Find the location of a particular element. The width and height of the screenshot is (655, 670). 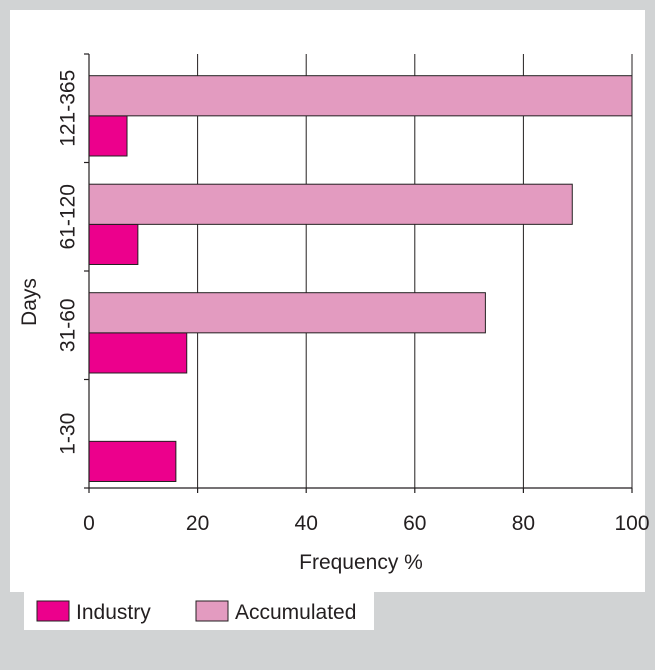

x-axis-title: Frequency % is located at coordinates (361, 562).